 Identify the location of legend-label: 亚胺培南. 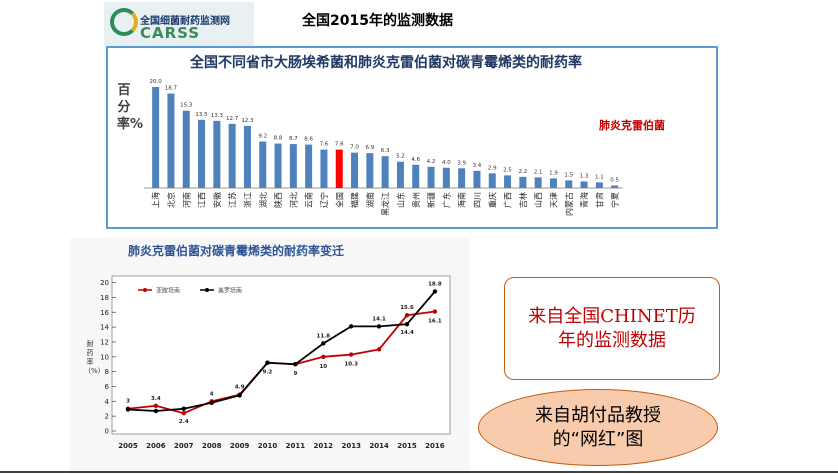
(168, 291).